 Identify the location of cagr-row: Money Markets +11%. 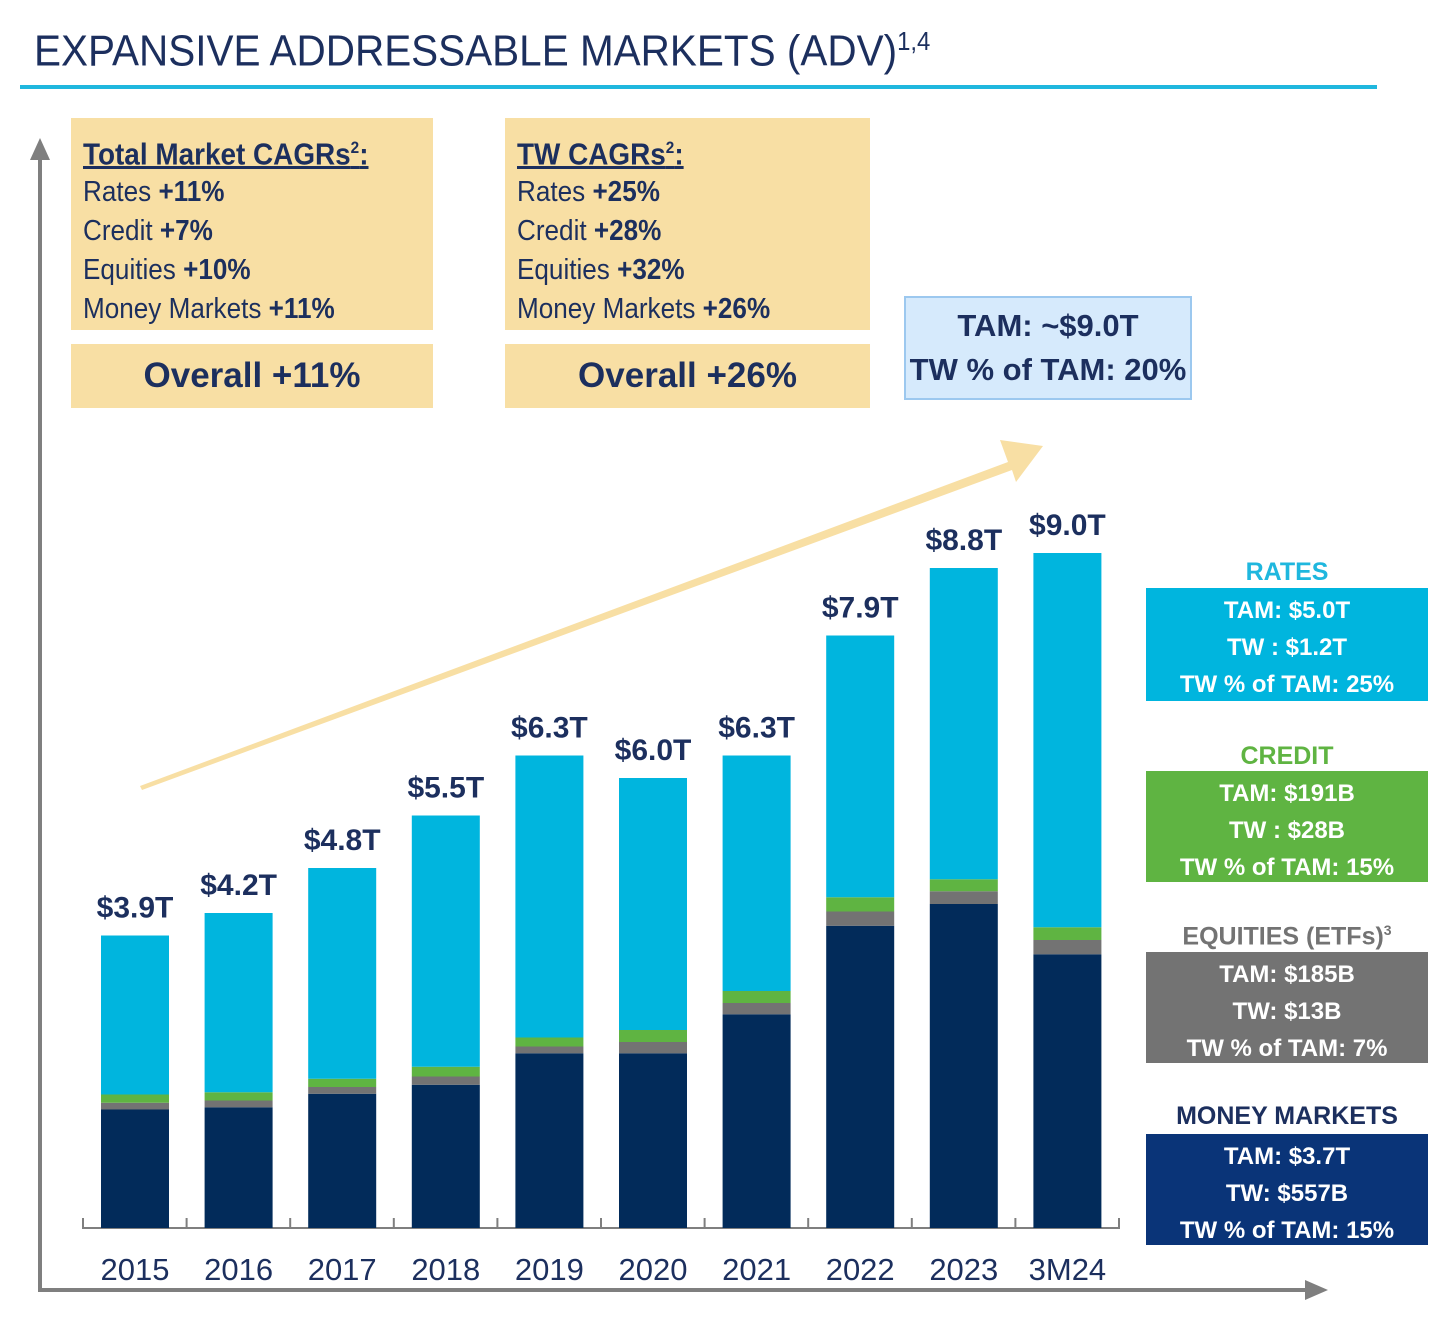
(235, 309).